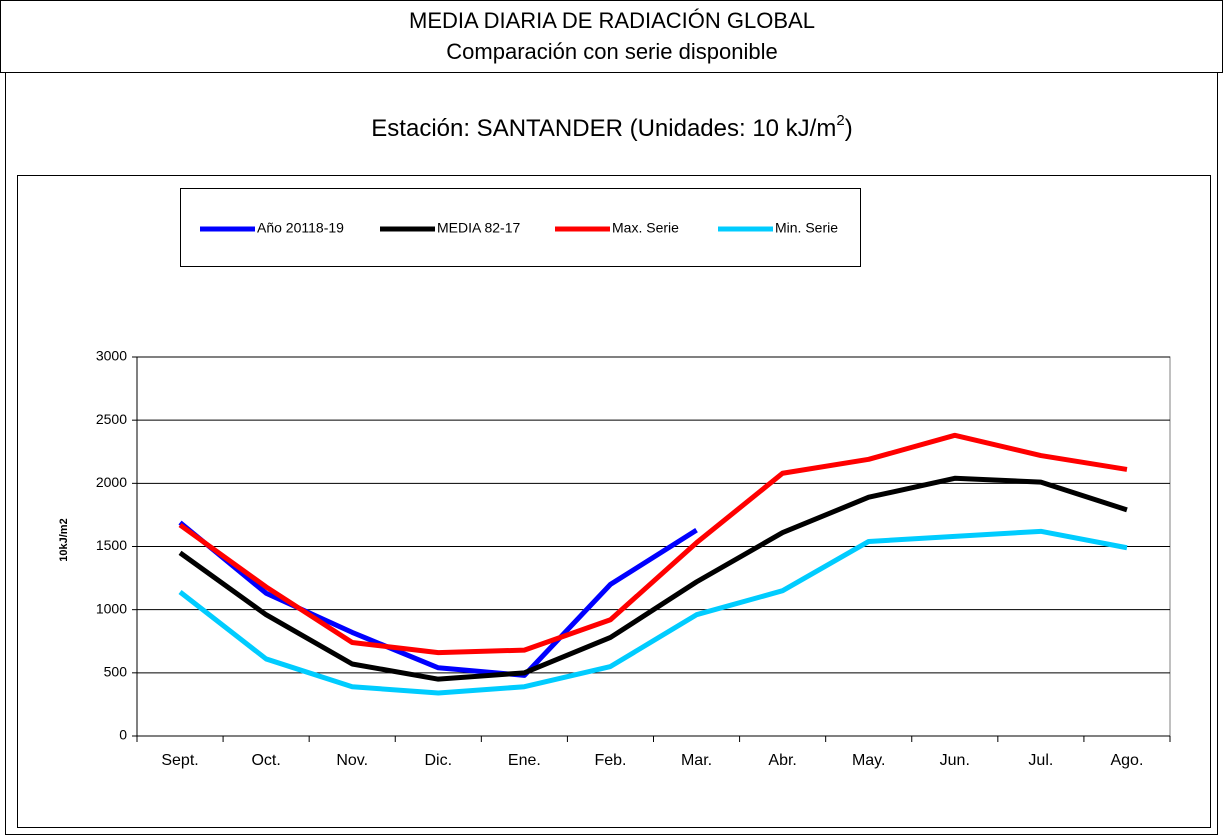  I want to click on station-label: Estación: SANTANDER (Unidades: 10 kJ/m2), so click(611, 127).